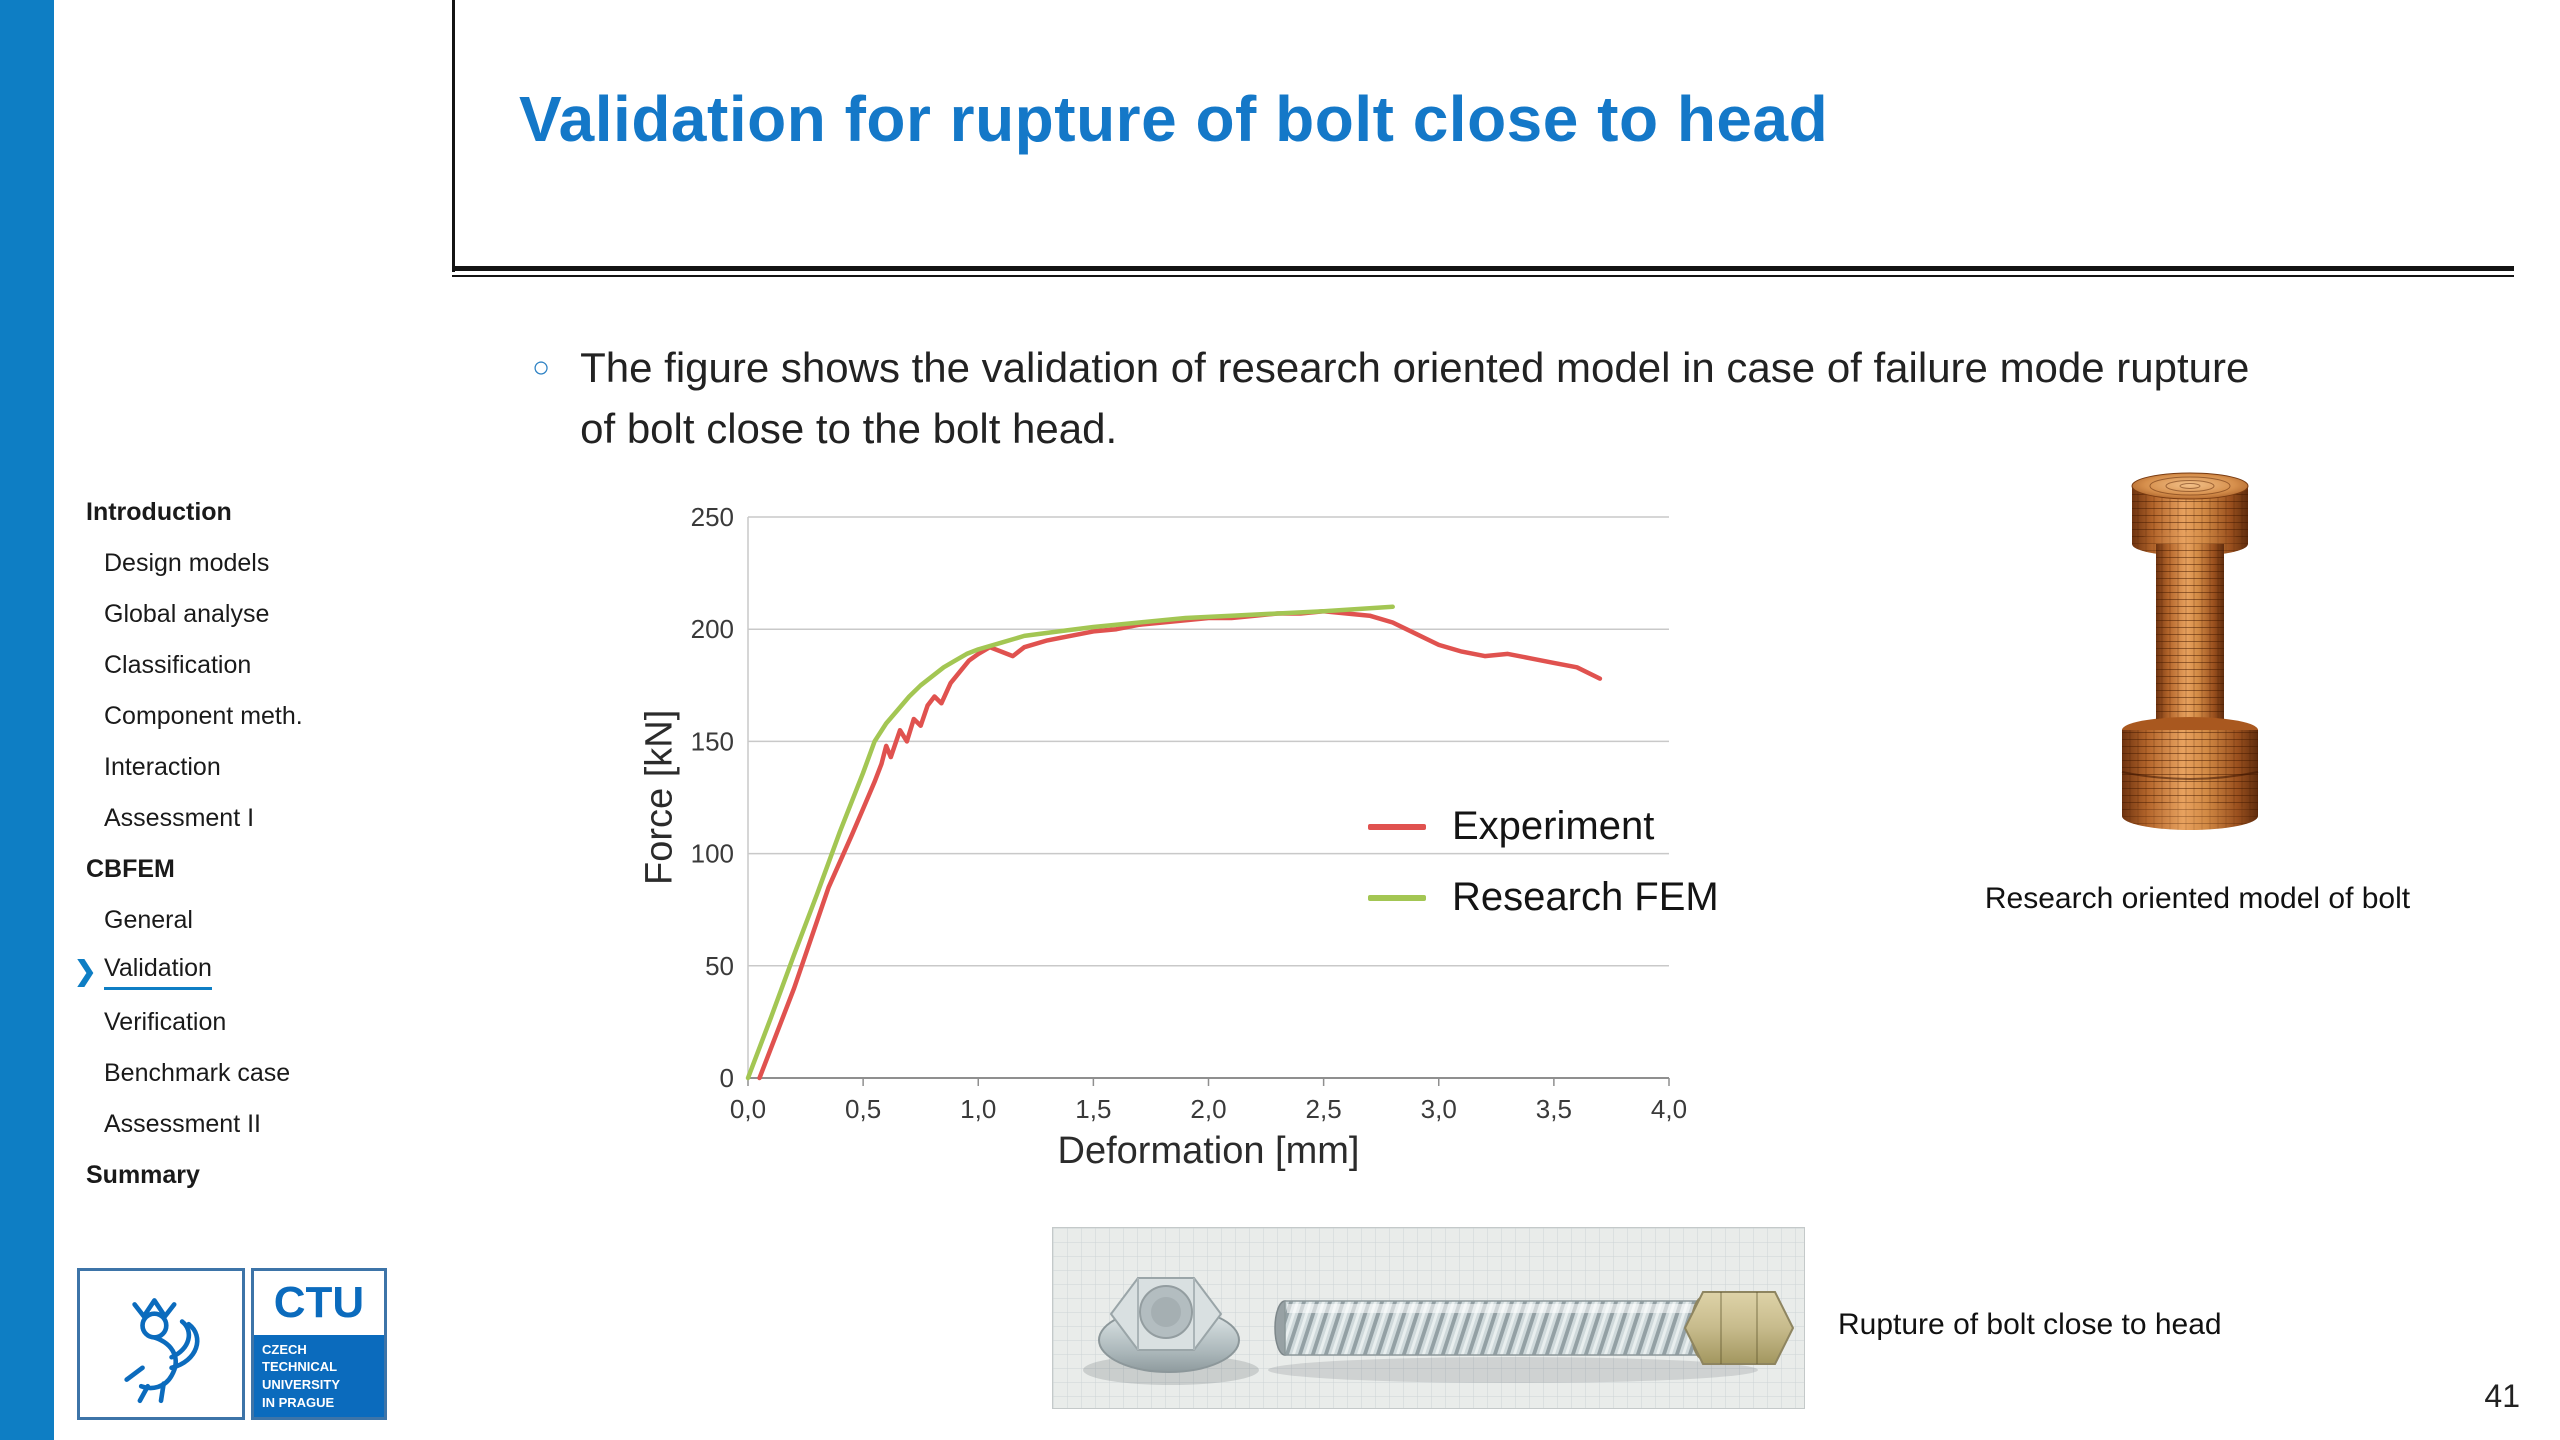  I want to click on left-accent-bar, so click(27, 720).